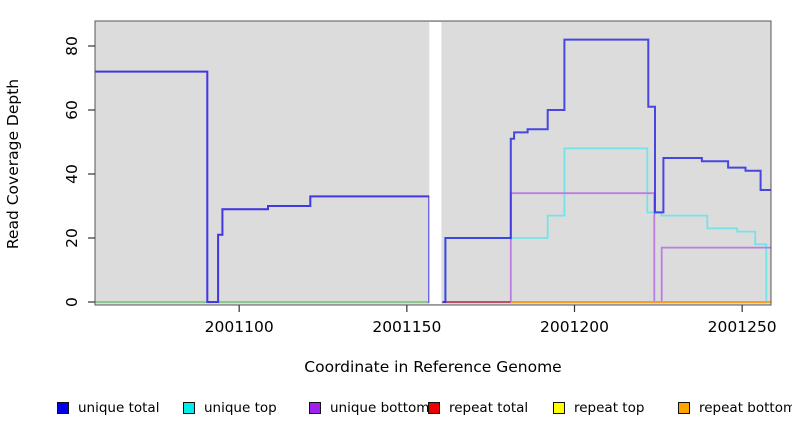  Describe the element at coordinates (119, 408) in the screenshot. I see `legend-label-unique_total: unique total` at that location.